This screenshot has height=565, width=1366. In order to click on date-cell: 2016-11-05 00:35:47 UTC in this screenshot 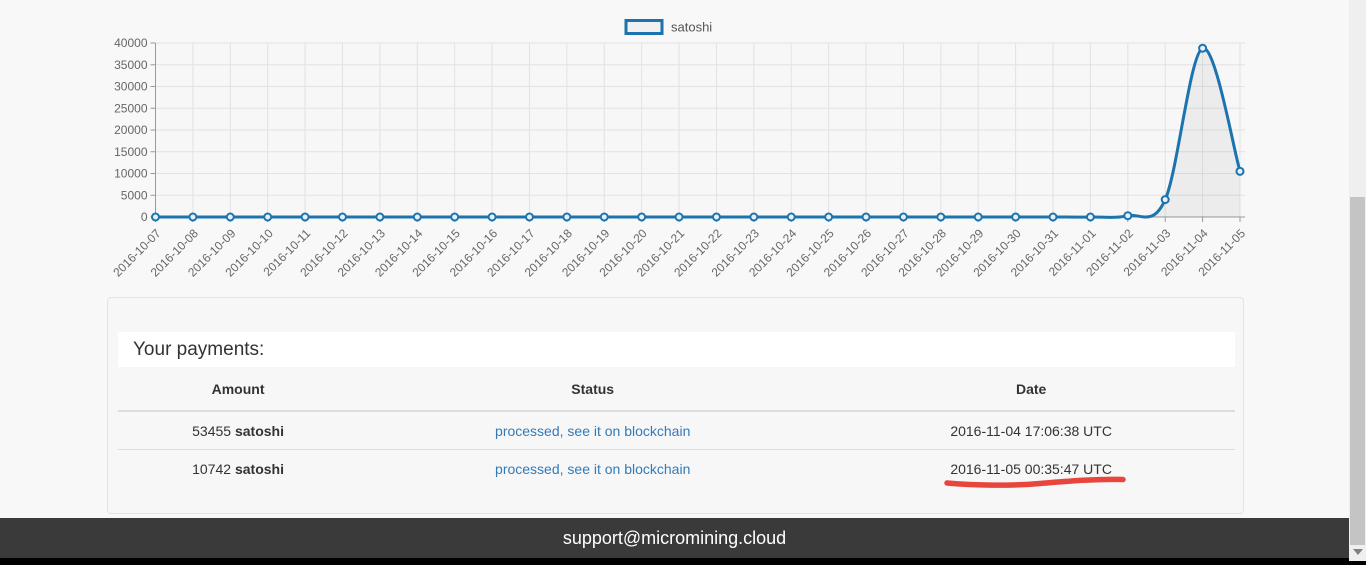, I will do `click(1031, 468)`.